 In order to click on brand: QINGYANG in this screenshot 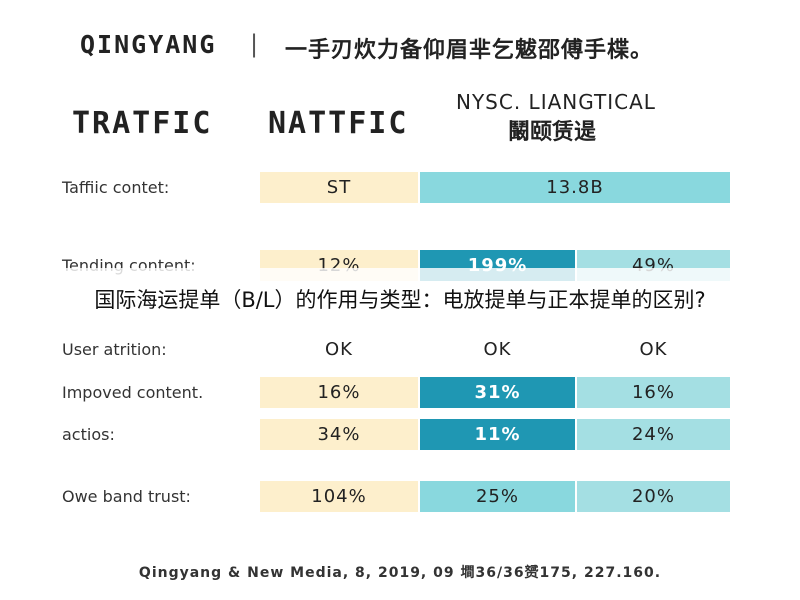, I will do `click(148, 44)`.